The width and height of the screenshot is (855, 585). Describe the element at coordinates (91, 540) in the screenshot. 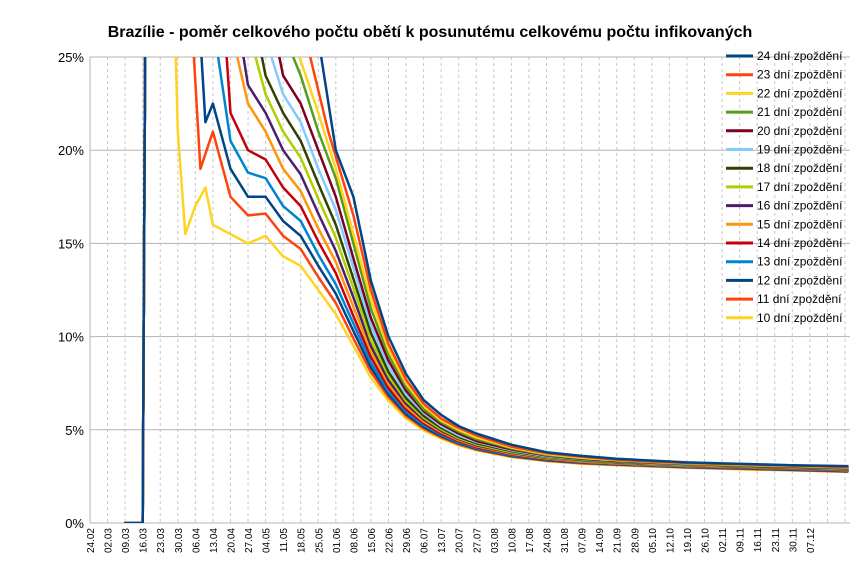

I see `x-tick-label: 24.02` at that location.